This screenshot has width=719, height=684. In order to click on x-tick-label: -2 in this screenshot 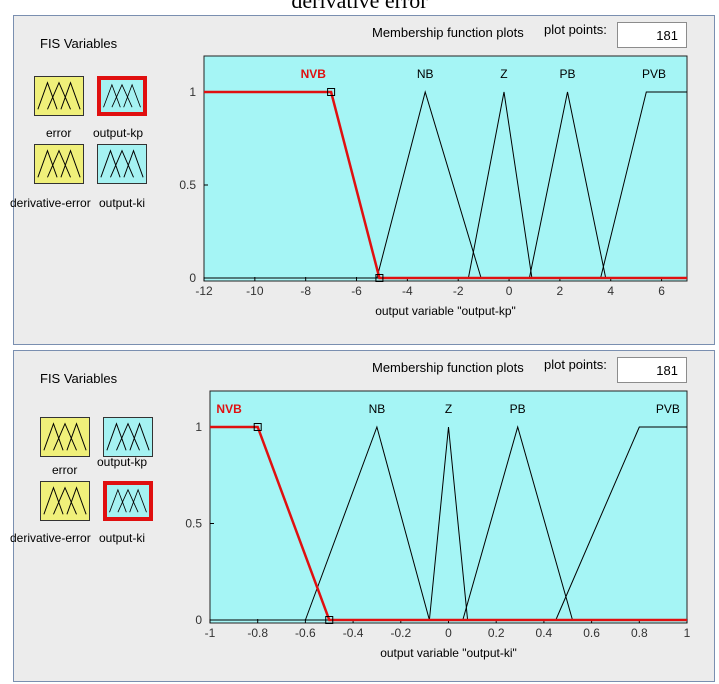, I will do `click(458, 291)`.